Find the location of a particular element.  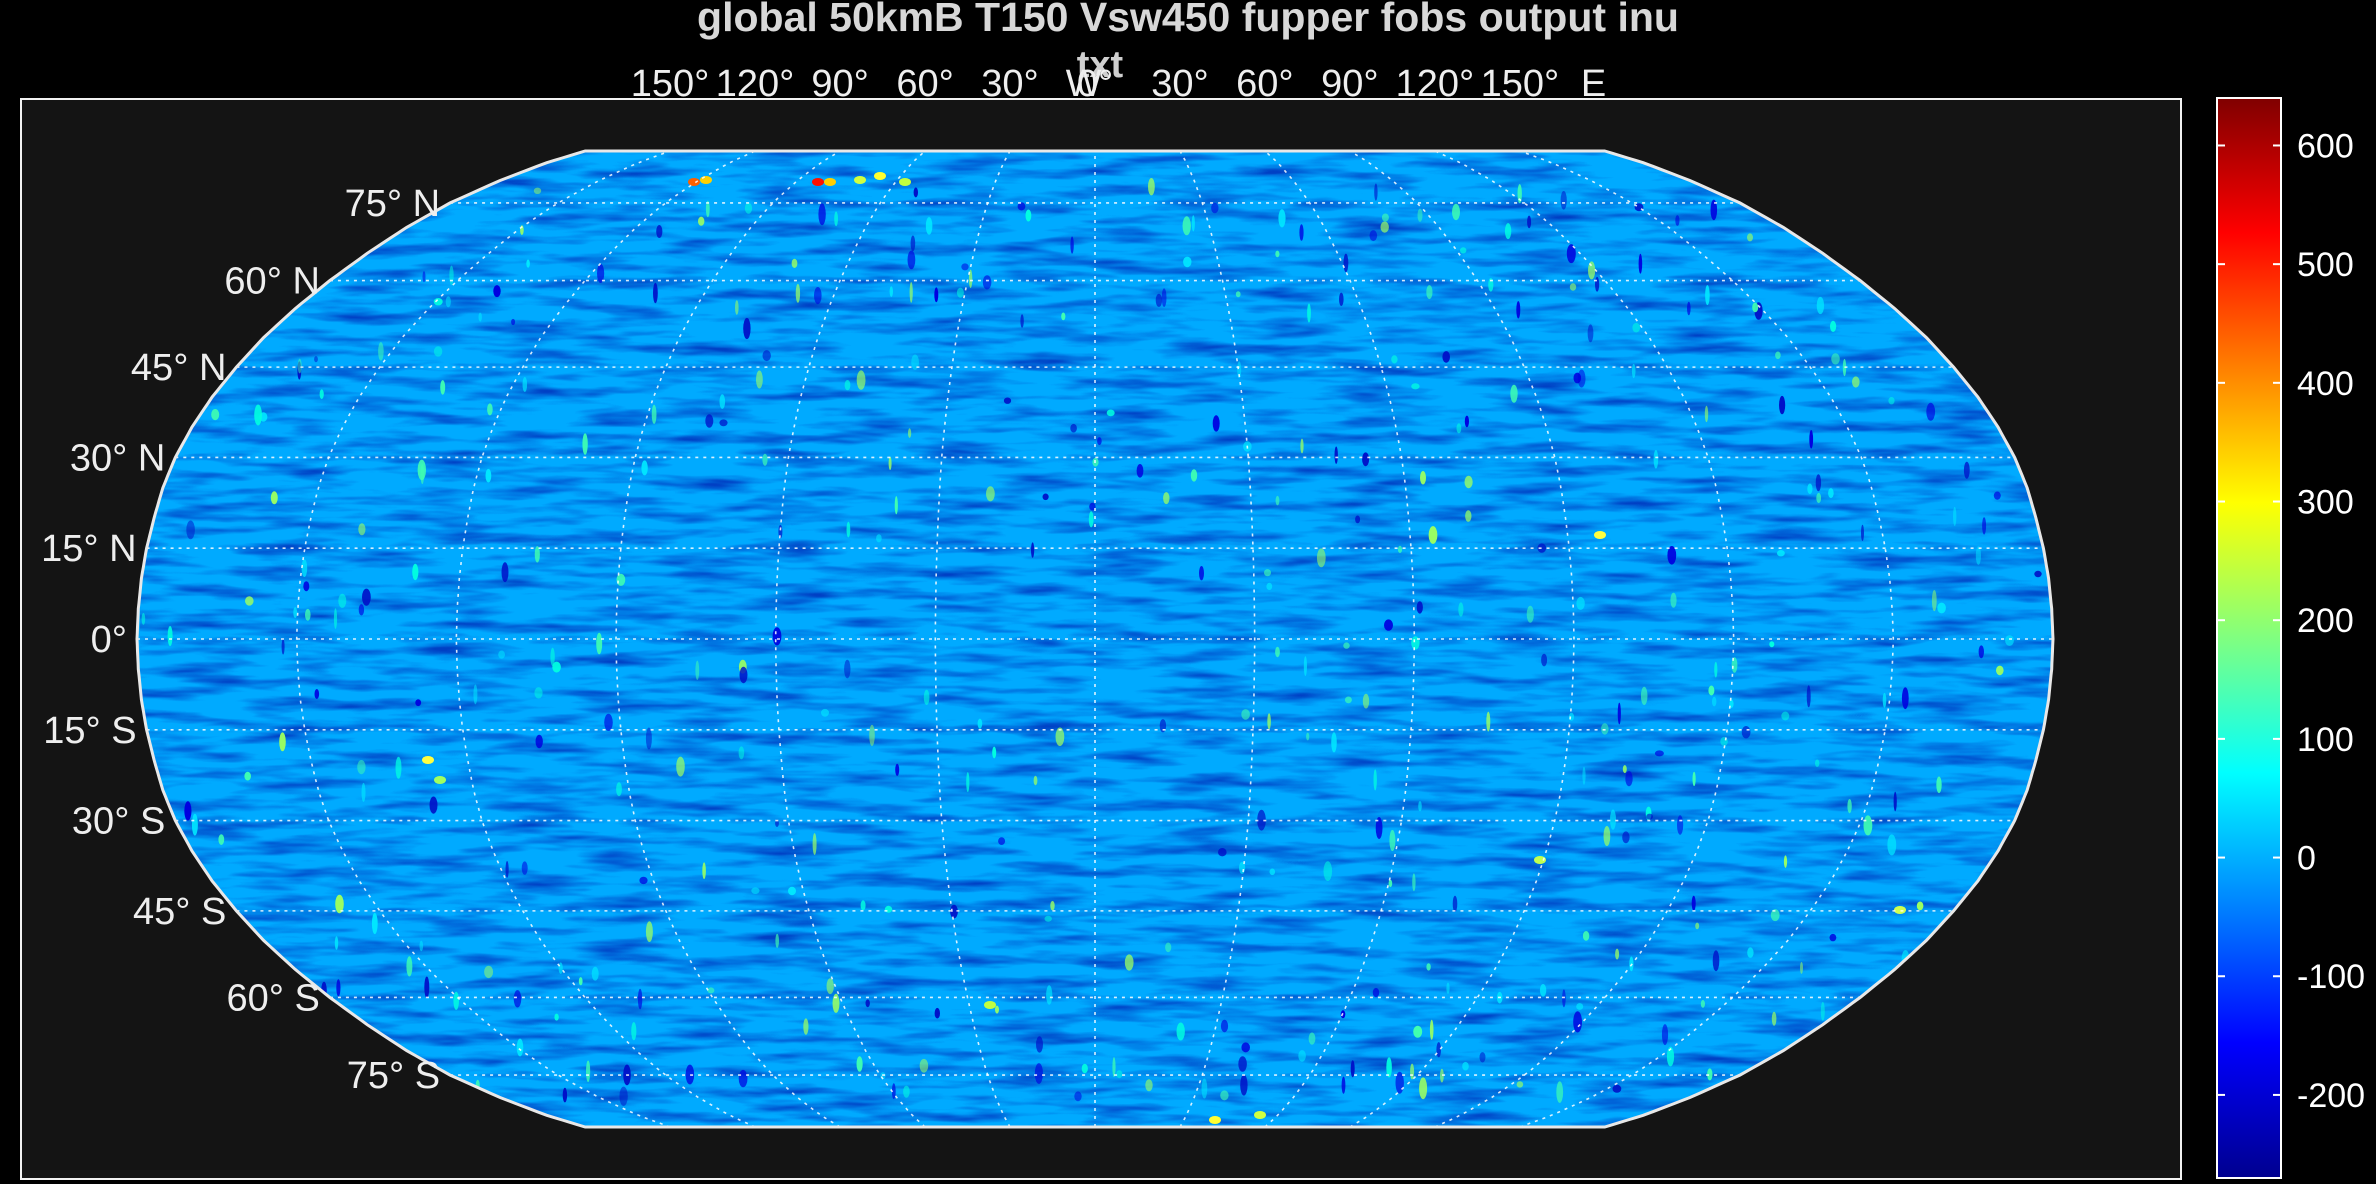

colorbar-tick-label: 0 is located at coordinates (2306, 859).